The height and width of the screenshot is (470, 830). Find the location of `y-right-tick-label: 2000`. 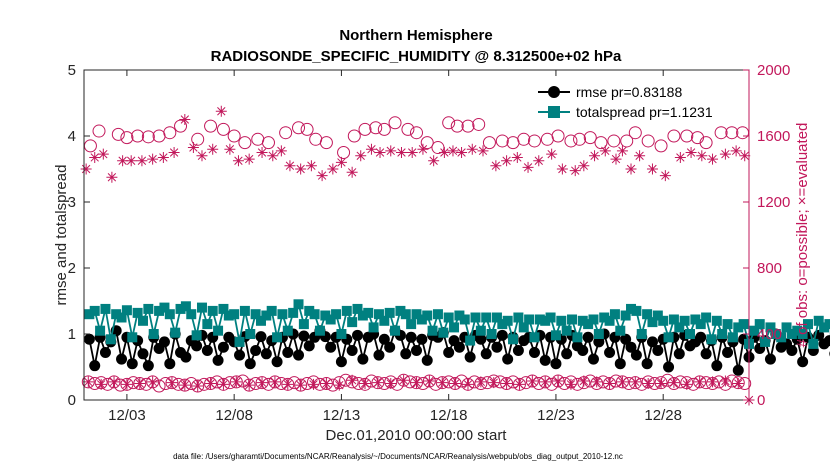

y-right-tick-label: 2000 is located at coordinates (773, 70).